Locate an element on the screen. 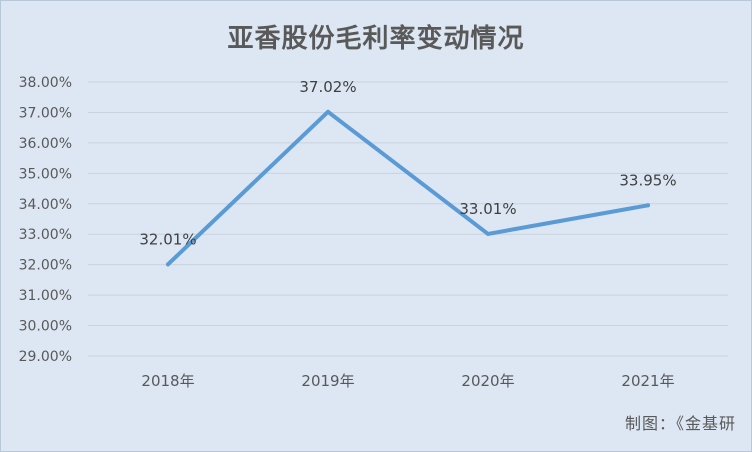 The width and height of the screenshot is (752, 452). y-tick-label: 33.00% is located at coordinates (45, 235).